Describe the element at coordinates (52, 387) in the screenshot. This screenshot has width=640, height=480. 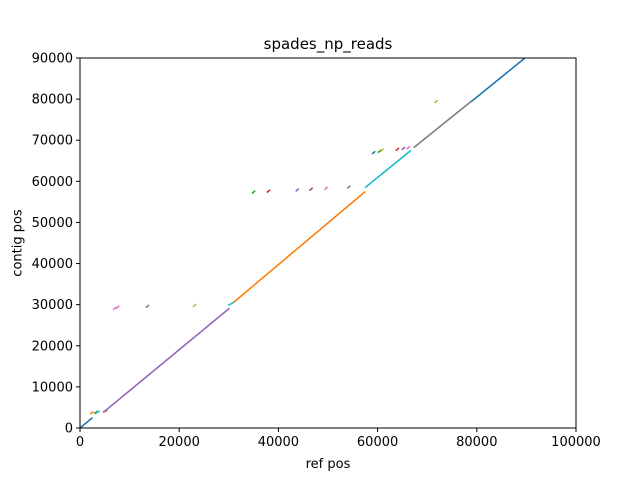
I see `y-tick-label: 10000` at that location.